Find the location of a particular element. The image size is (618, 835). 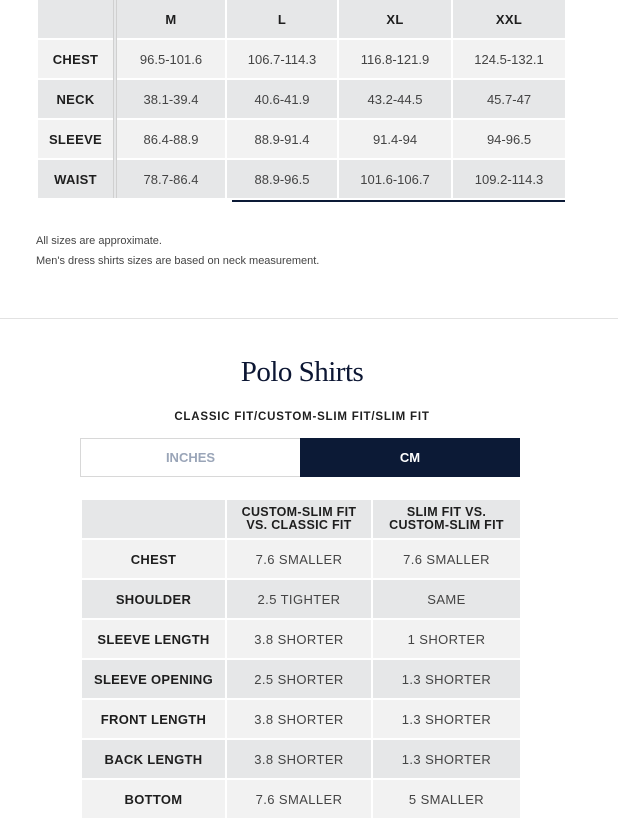

table-cell: 88.9-96.5 is located at coordinates (282, 179).